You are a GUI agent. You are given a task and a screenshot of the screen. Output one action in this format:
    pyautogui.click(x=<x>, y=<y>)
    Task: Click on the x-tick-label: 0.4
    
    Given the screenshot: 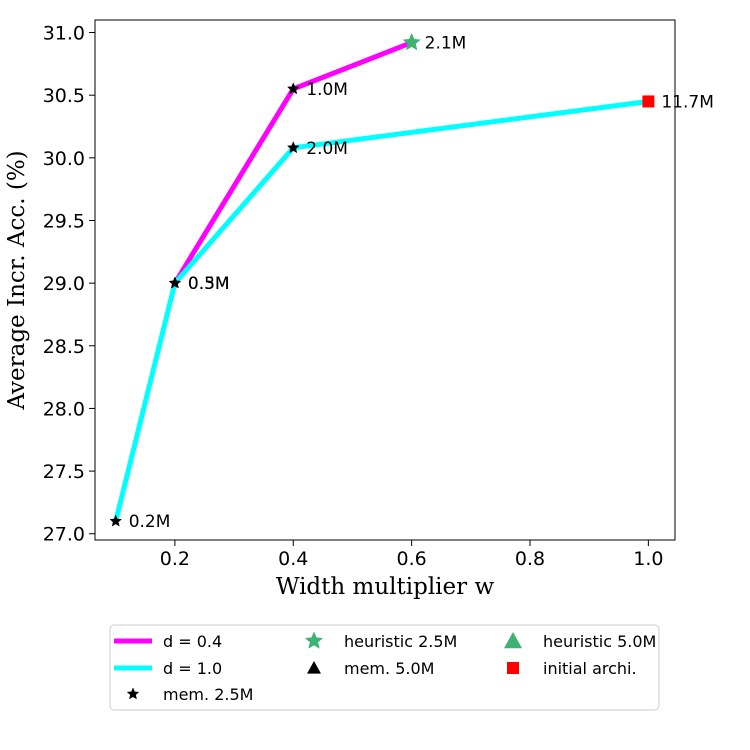 What is the action you would take?
    pyautogui.click(x=293, y=559)
    